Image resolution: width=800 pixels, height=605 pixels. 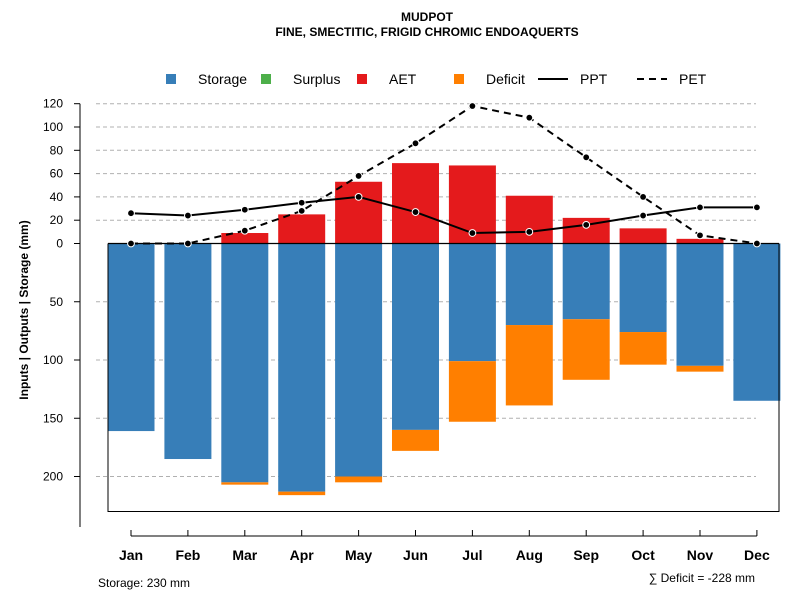 I want to click on ppt-legend-label: PPT, so click(x=594, y=79).